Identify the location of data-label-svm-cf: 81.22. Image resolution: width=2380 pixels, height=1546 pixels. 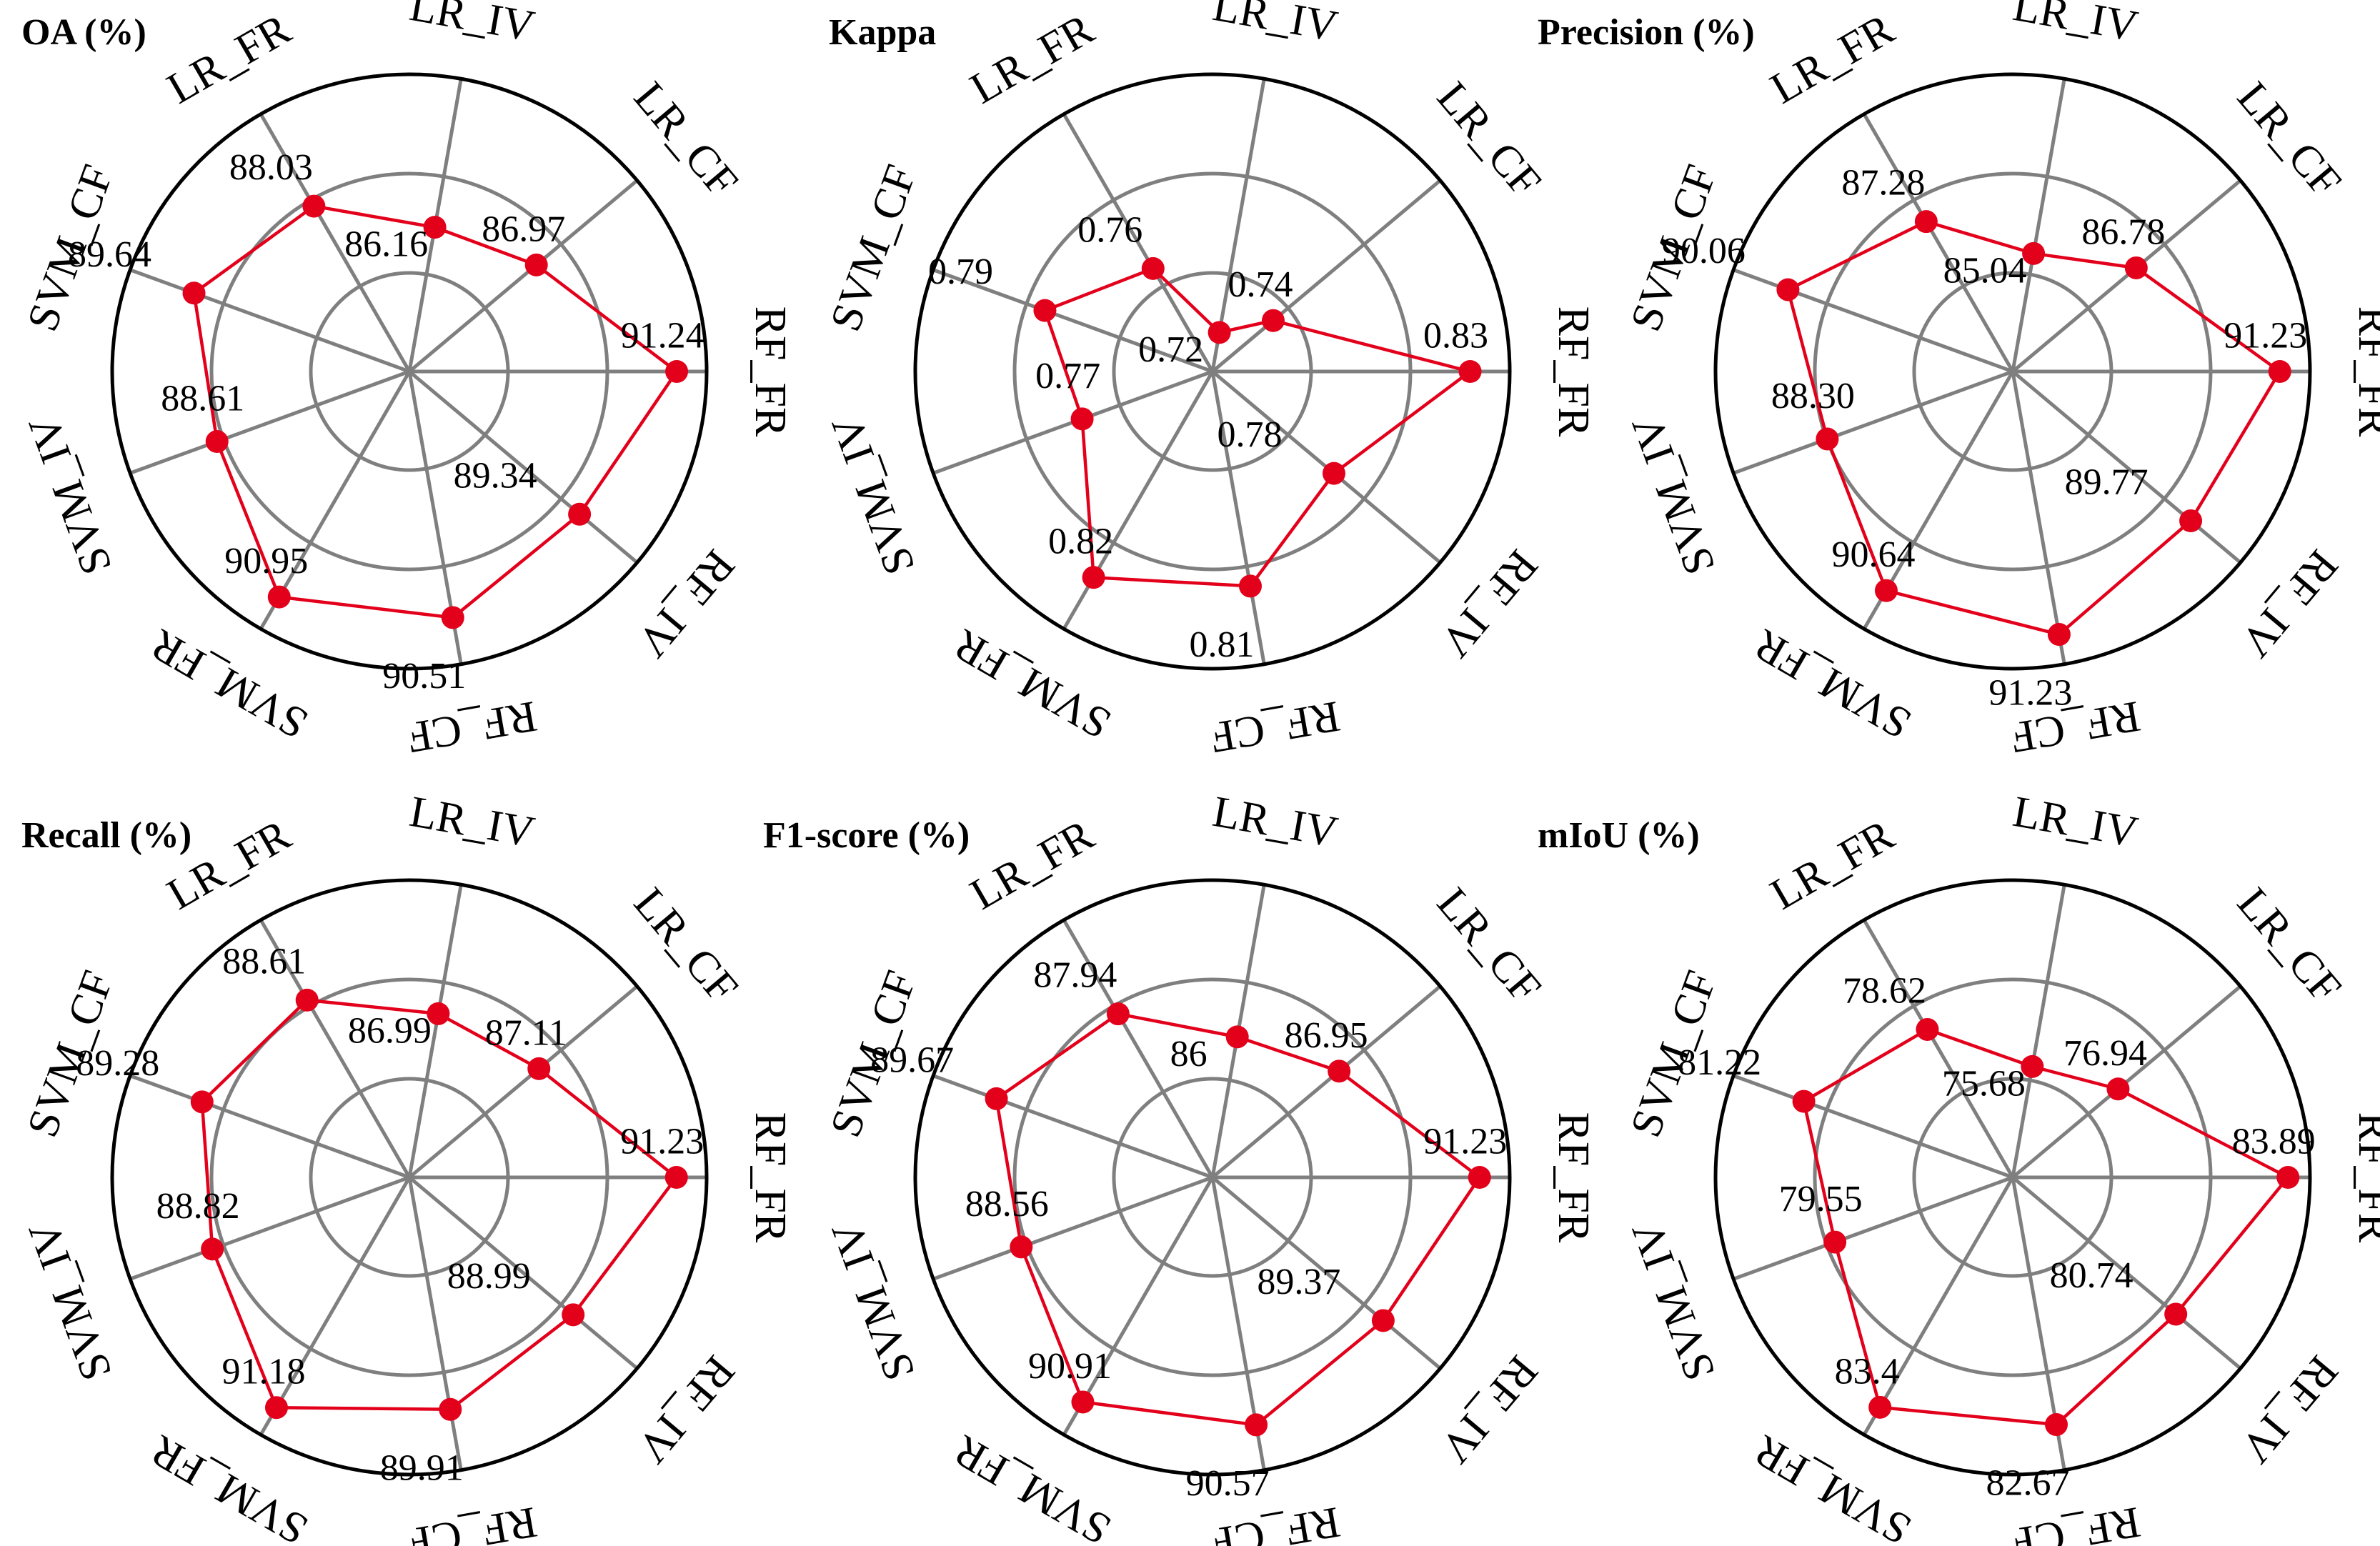
(1719, 1062).